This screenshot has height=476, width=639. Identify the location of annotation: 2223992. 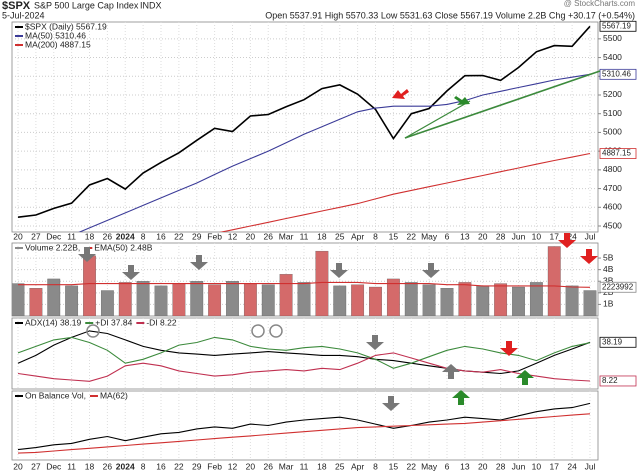
(618, 286).